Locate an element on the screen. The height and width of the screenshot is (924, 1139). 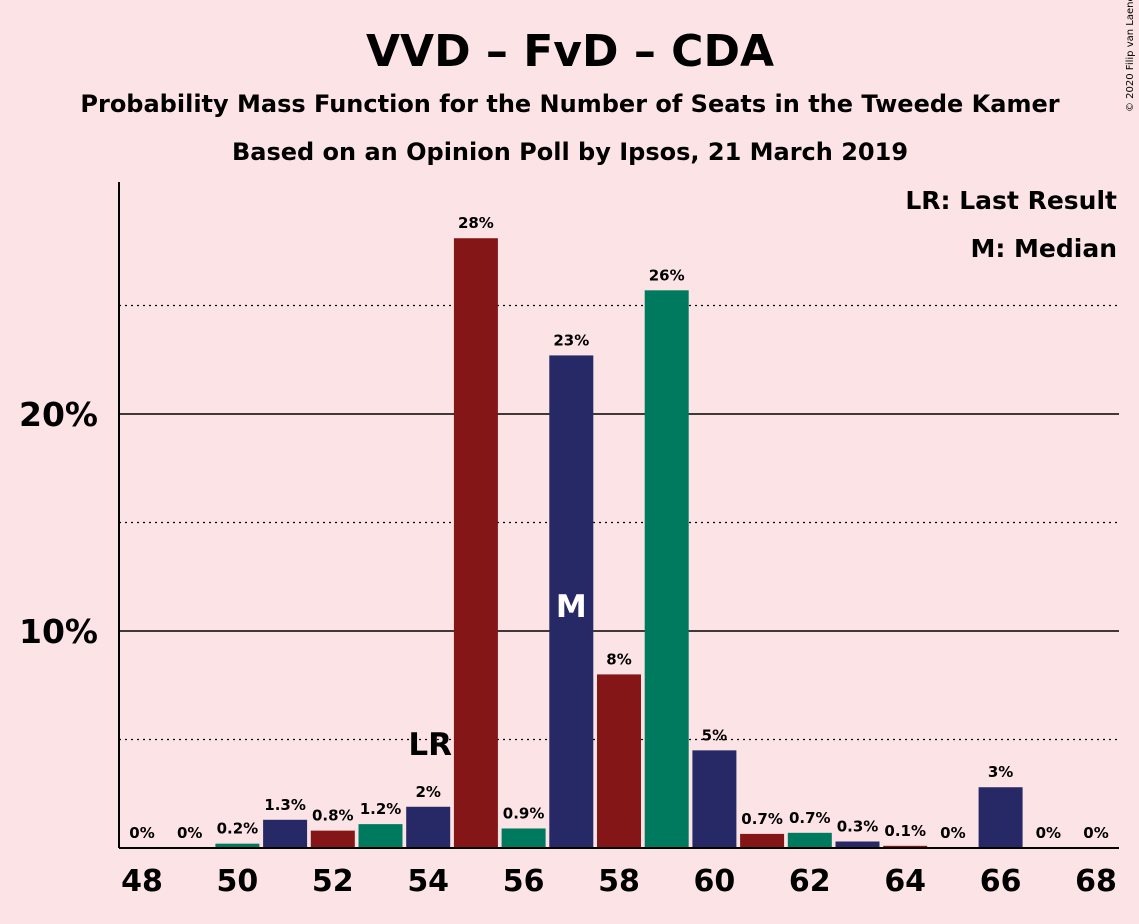
legend-median: M: Median is located at coordinates (1043, 248).